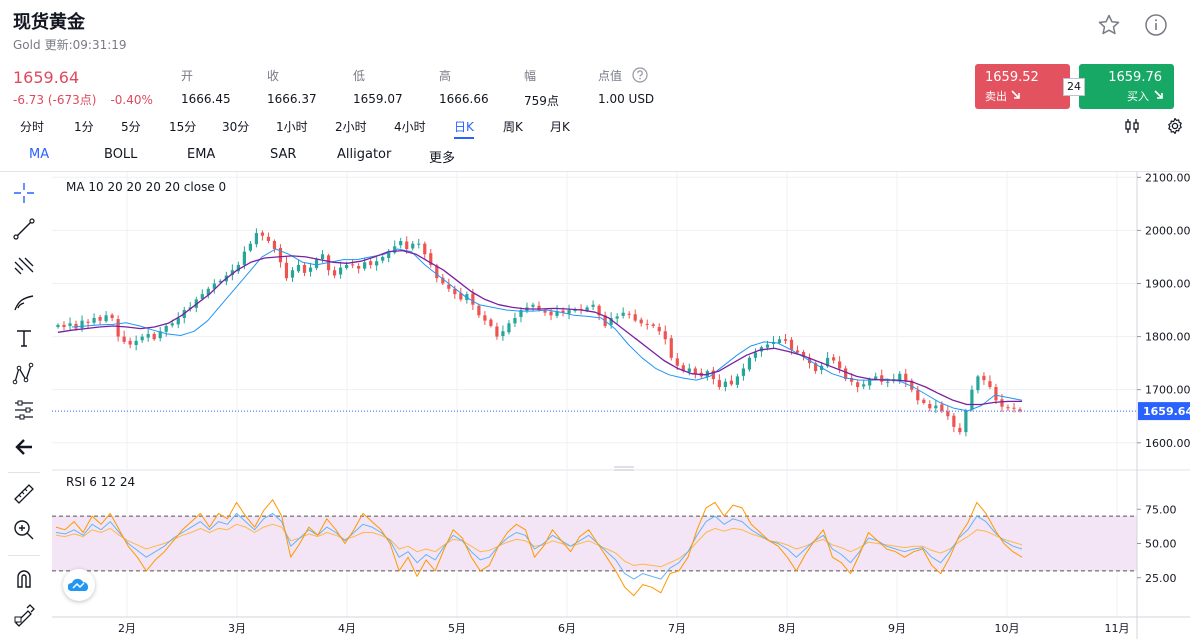 Image resolution: width=1190 pixels, height=639 pixels. What do you see at coordinates (364, 154) in the screenshot?
I see `tab-indicator: Alligator` at bounding box center [364, 154].